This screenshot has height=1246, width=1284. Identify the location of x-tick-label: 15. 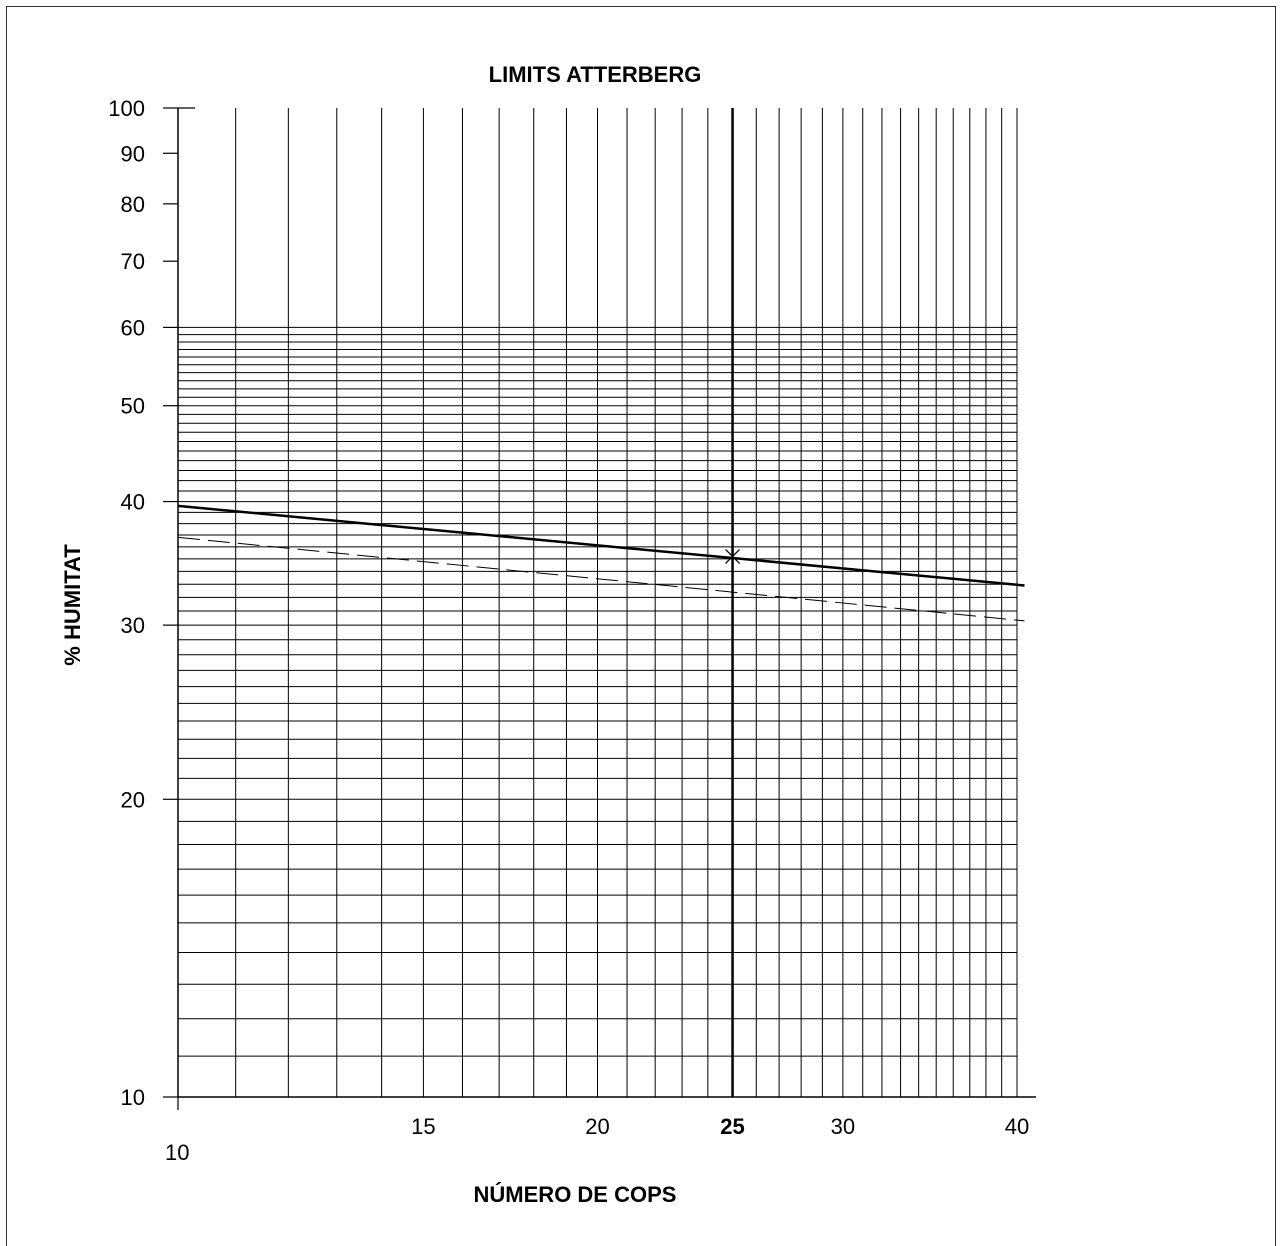
(423, 1126).